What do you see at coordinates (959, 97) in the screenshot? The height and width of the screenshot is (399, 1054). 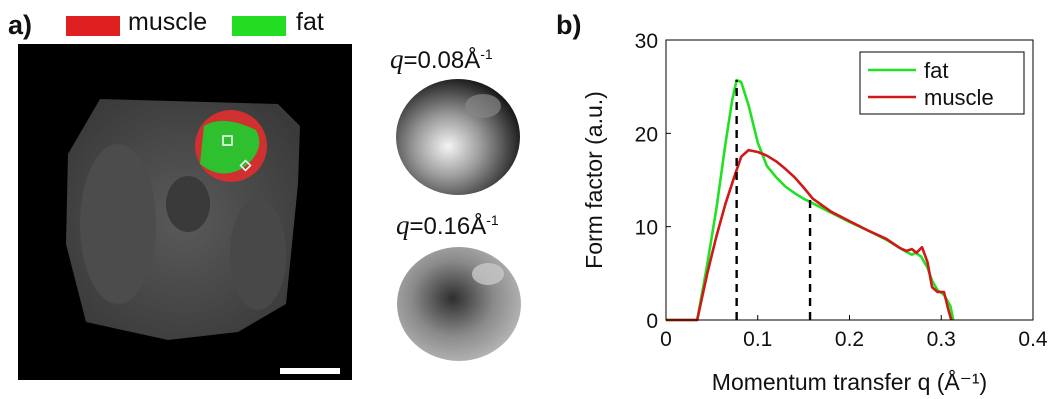 I see `chart-legend-label-muscle: muscle` at bounding box center [959, 97].